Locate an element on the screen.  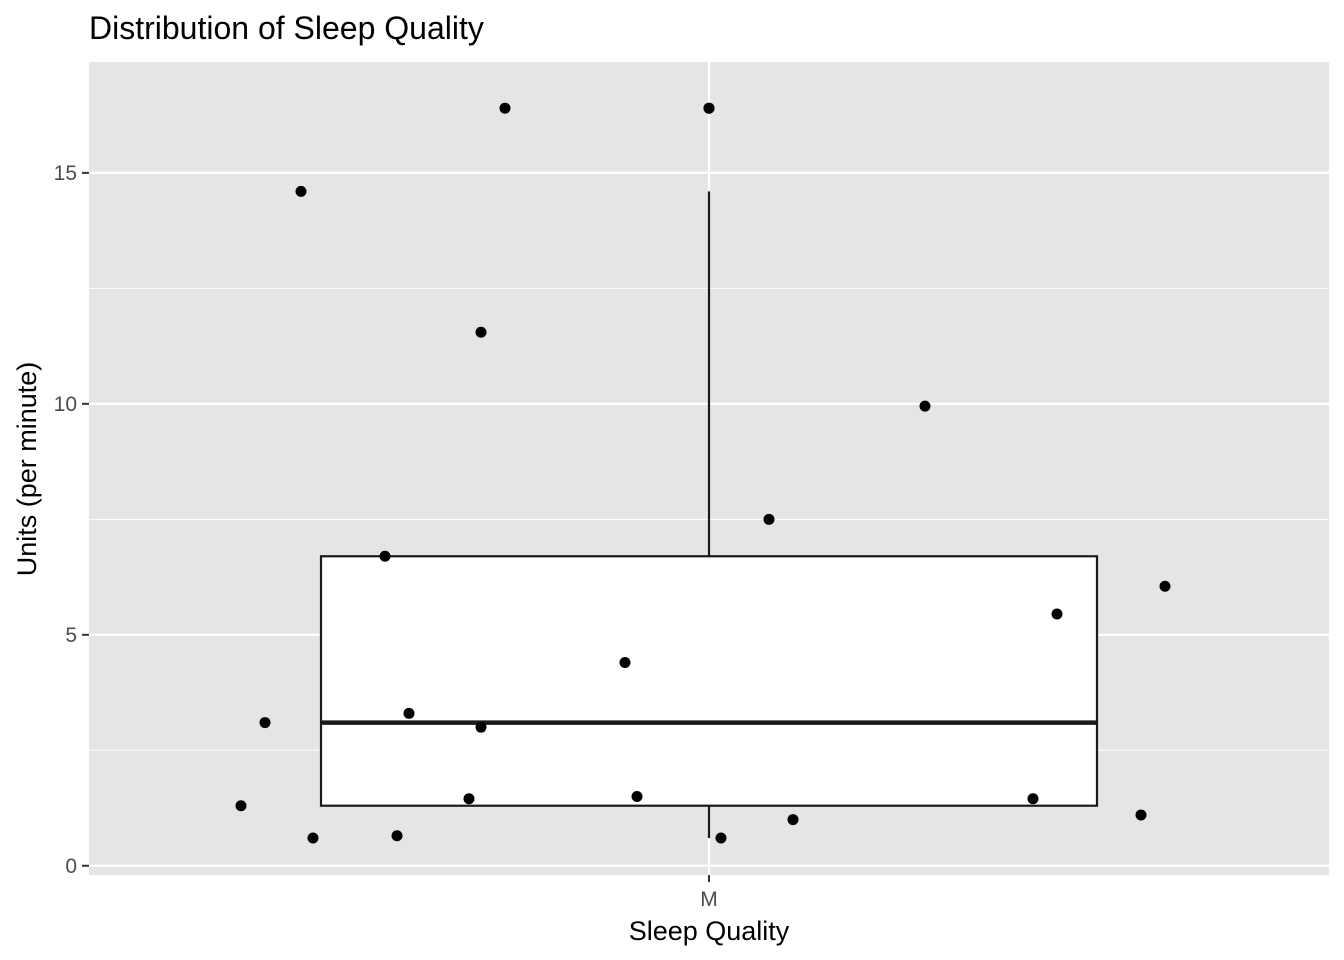
y-tick-label: 10 is located at coordinates (65, 404).